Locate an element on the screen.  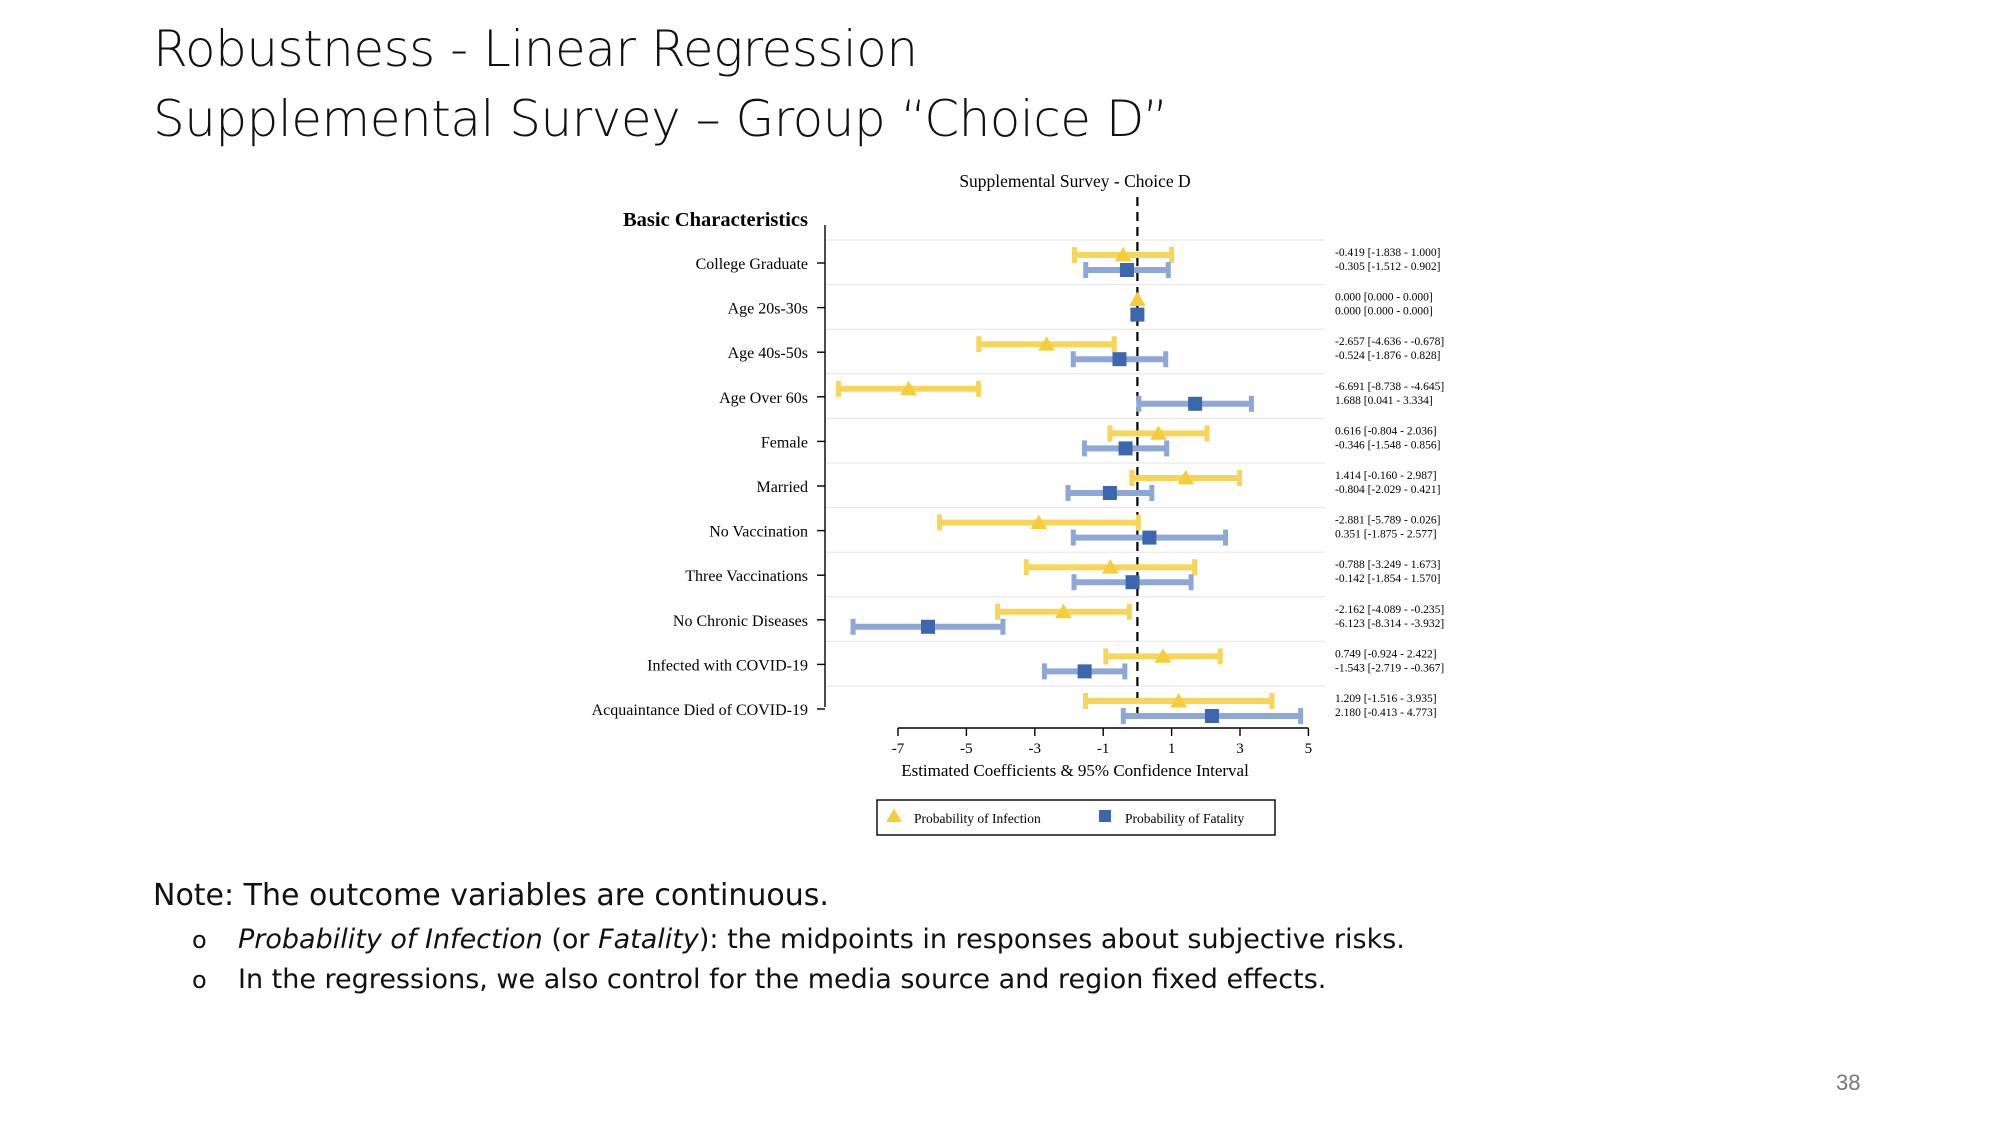
bullet-italic-fatality: Fatality is located at coordinates (648, 939).